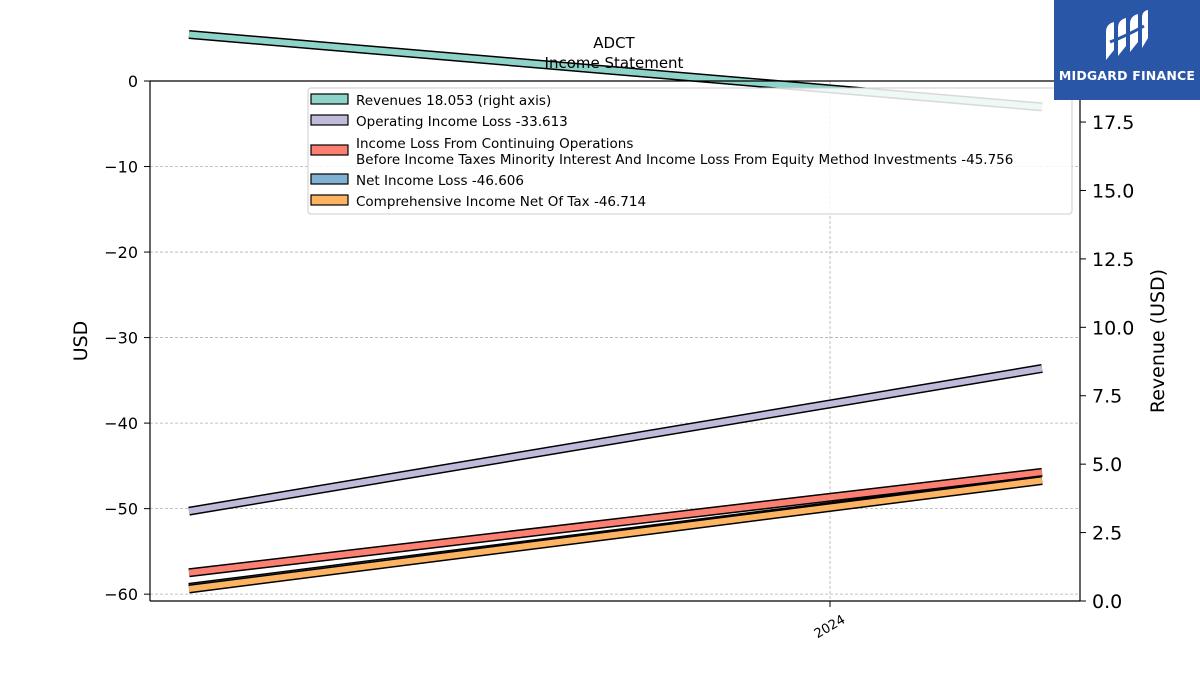 This screenshot has height=679, width=1200. I want to click on legend-label-1: Operating Income Loss -33.613, so click(462, 122).